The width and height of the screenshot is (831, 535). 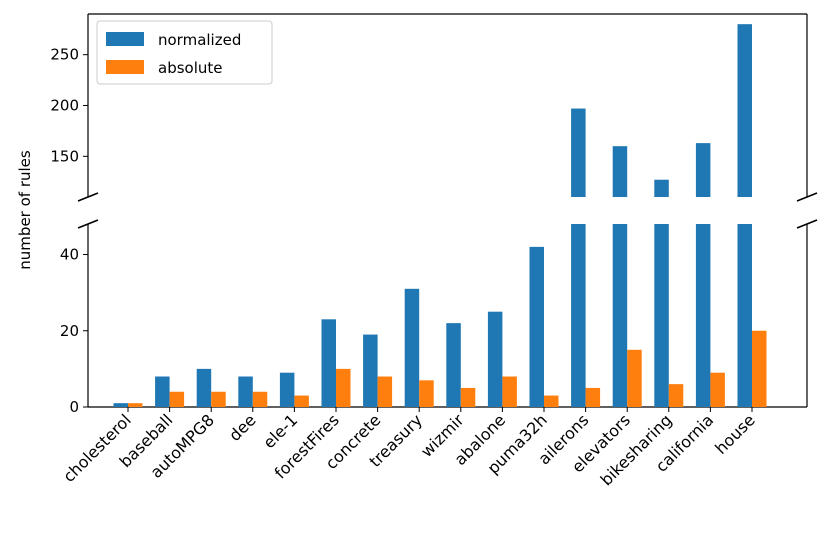 What do you see at coordinates (807, 197) in the screenshot?
I see `break-mark-upper-right` at bounding box center [807, 197].